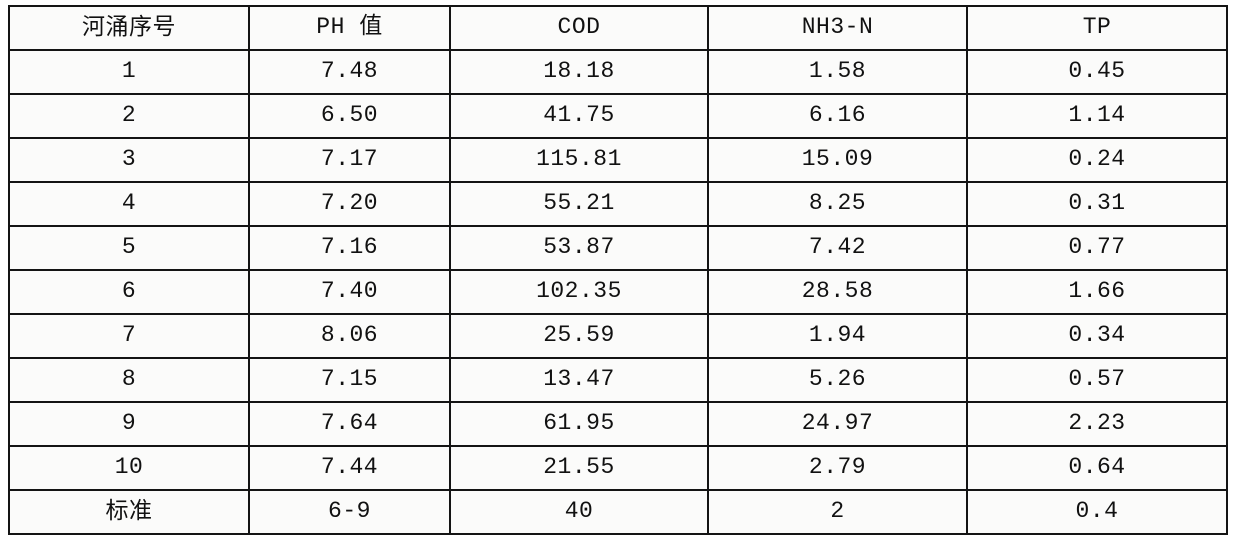 Image resolution: width=1234 pixels, height=535 pixels. I want to click on table-row: 6 7.40 102.35 28.58 1.66, so click(618, 292).